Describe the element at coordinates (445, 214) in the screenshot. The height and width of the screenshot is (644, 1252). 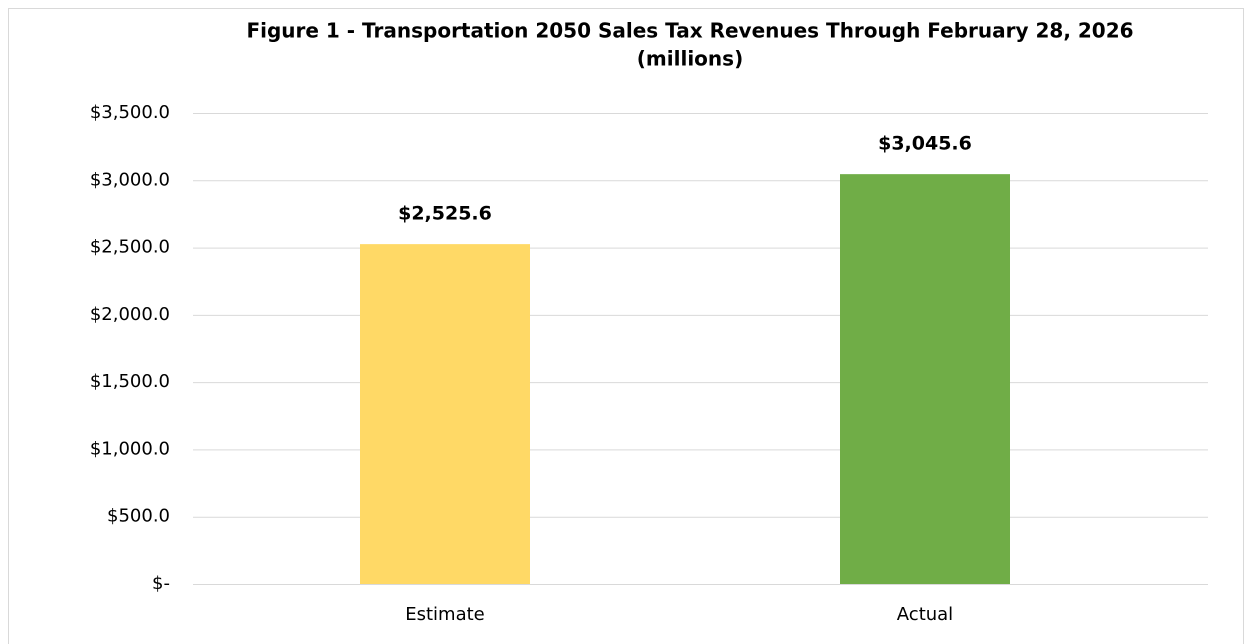
I see `data-label: $2,525.6` at that location.